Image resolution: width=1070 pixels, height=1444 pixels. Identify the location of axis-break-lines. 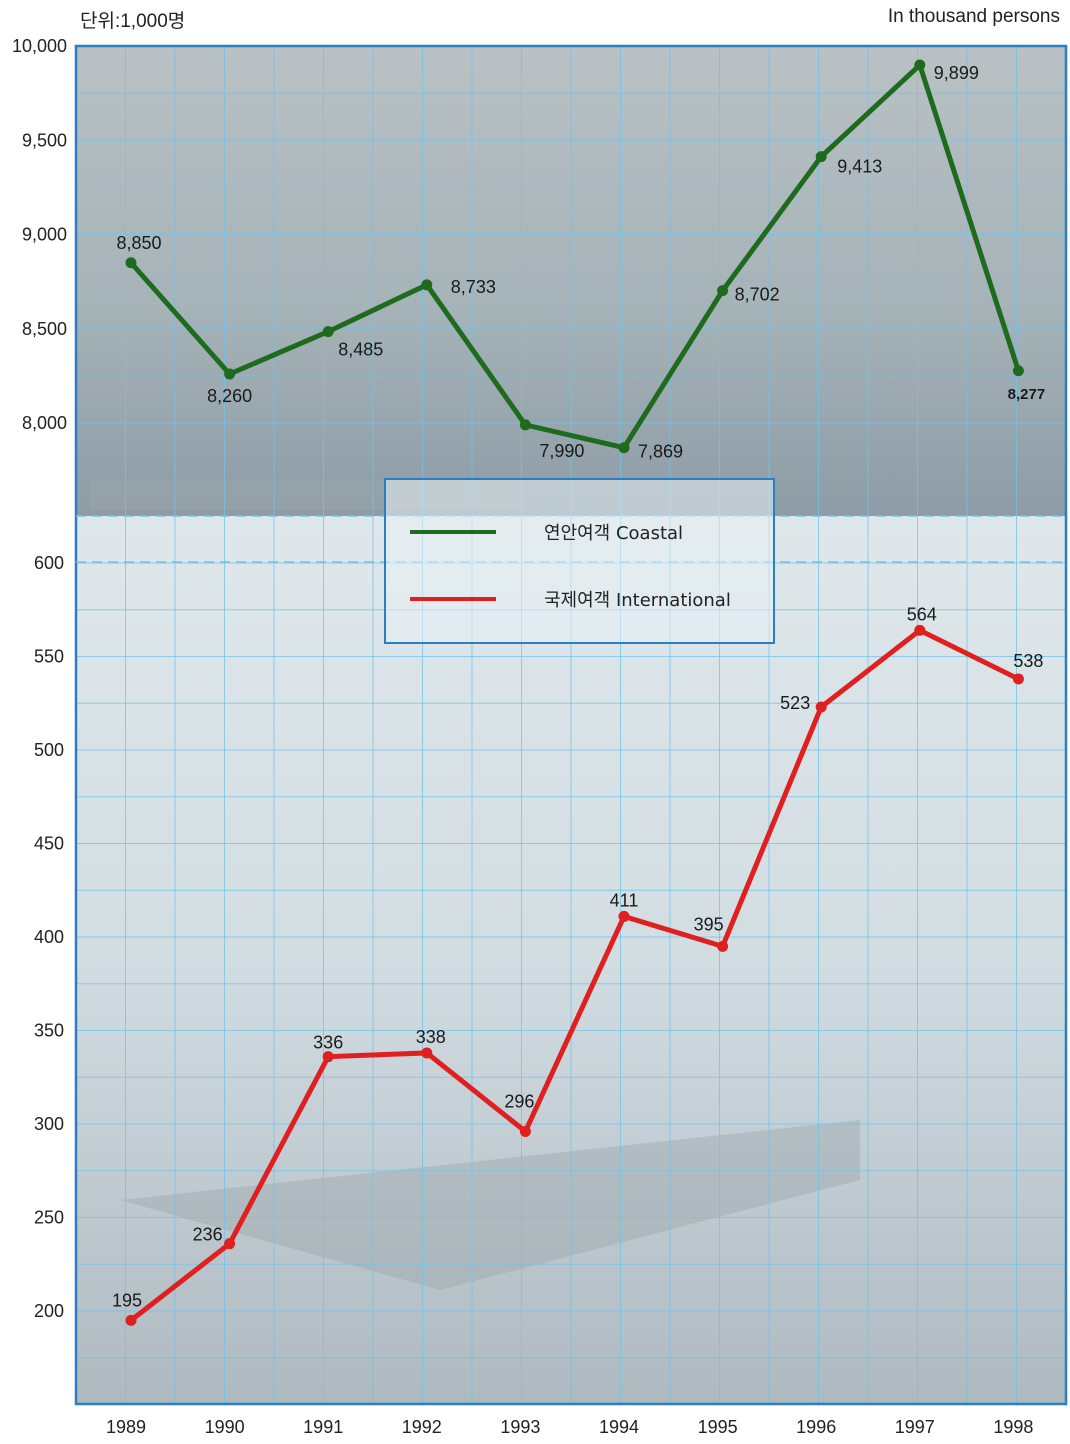
(571, 539).